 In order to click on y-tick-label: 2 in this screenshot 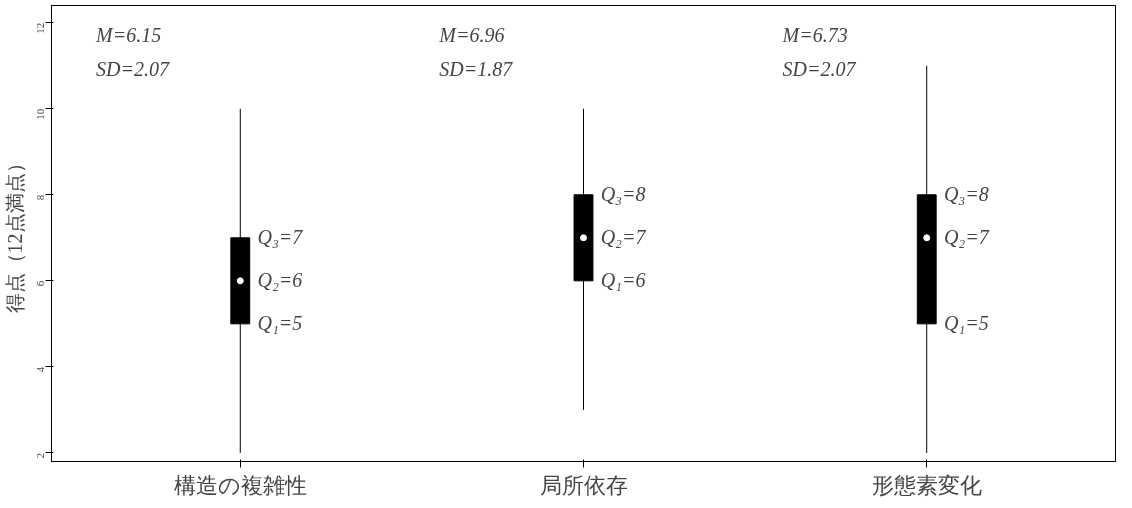, I will do `click(40, 455)`.